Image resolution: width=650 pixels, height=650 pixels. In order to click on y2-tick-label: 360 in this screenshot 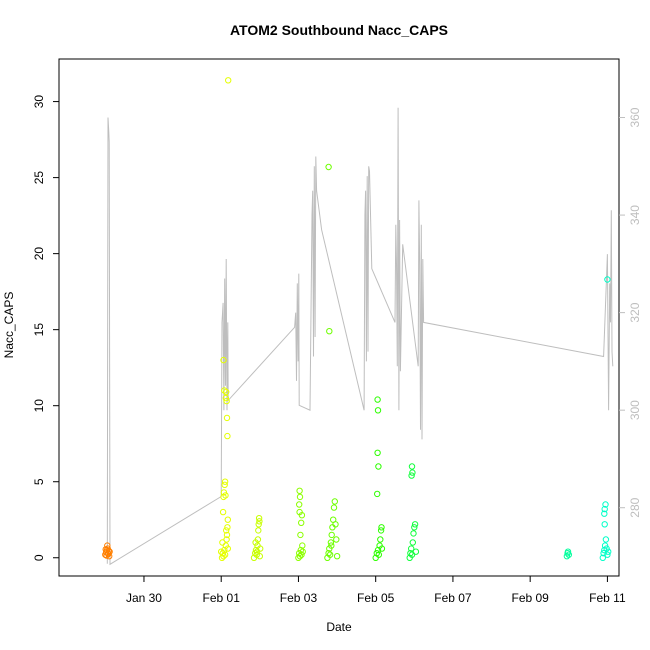, I will do `click(635, 117)`.